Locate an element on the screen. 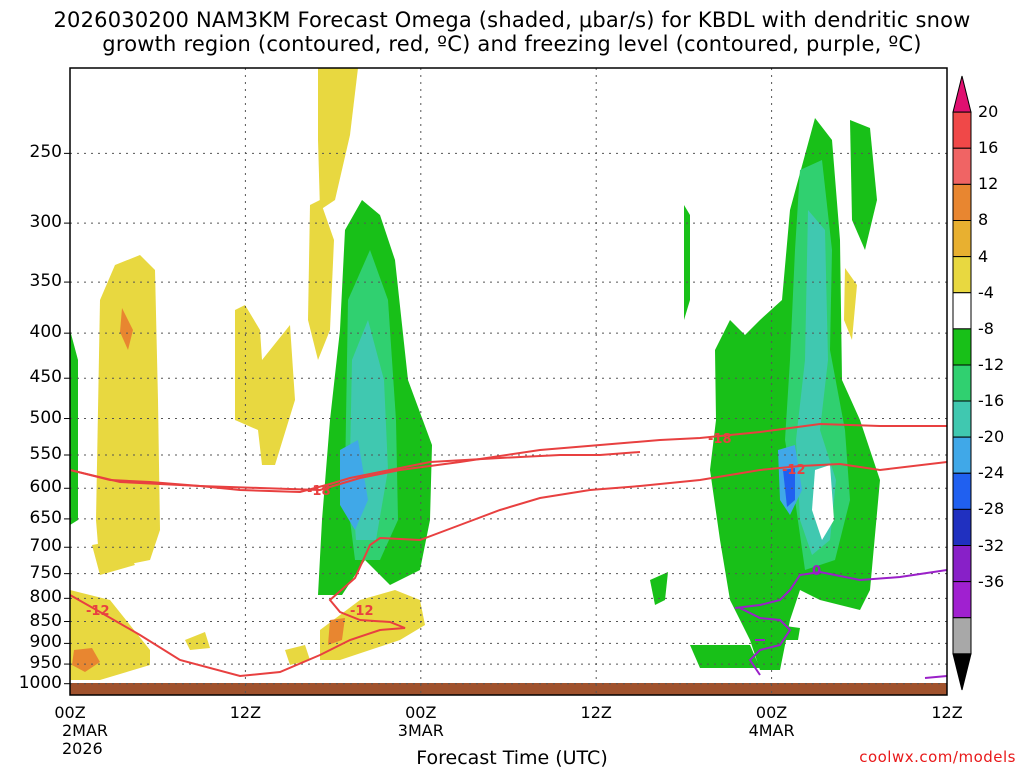  y-tick-label: 450 is located at coordinates (45, 377).